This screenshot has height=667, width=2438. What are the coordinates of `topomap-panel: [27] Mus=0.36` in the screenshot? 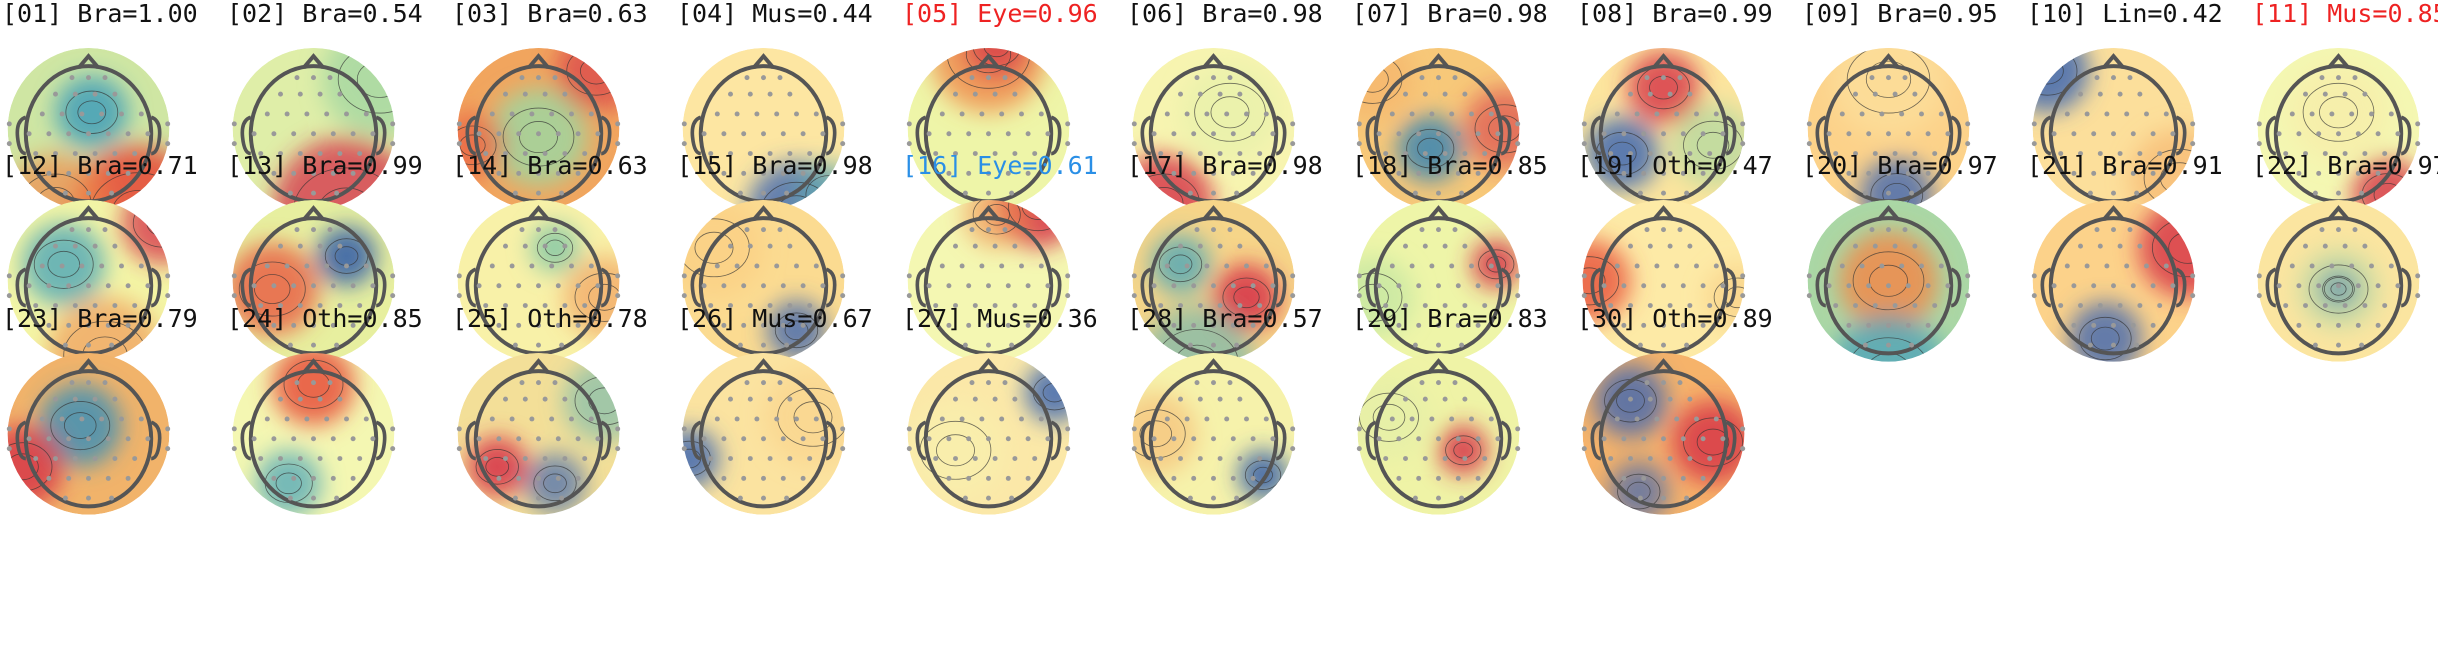 It's located at (1012, 412).